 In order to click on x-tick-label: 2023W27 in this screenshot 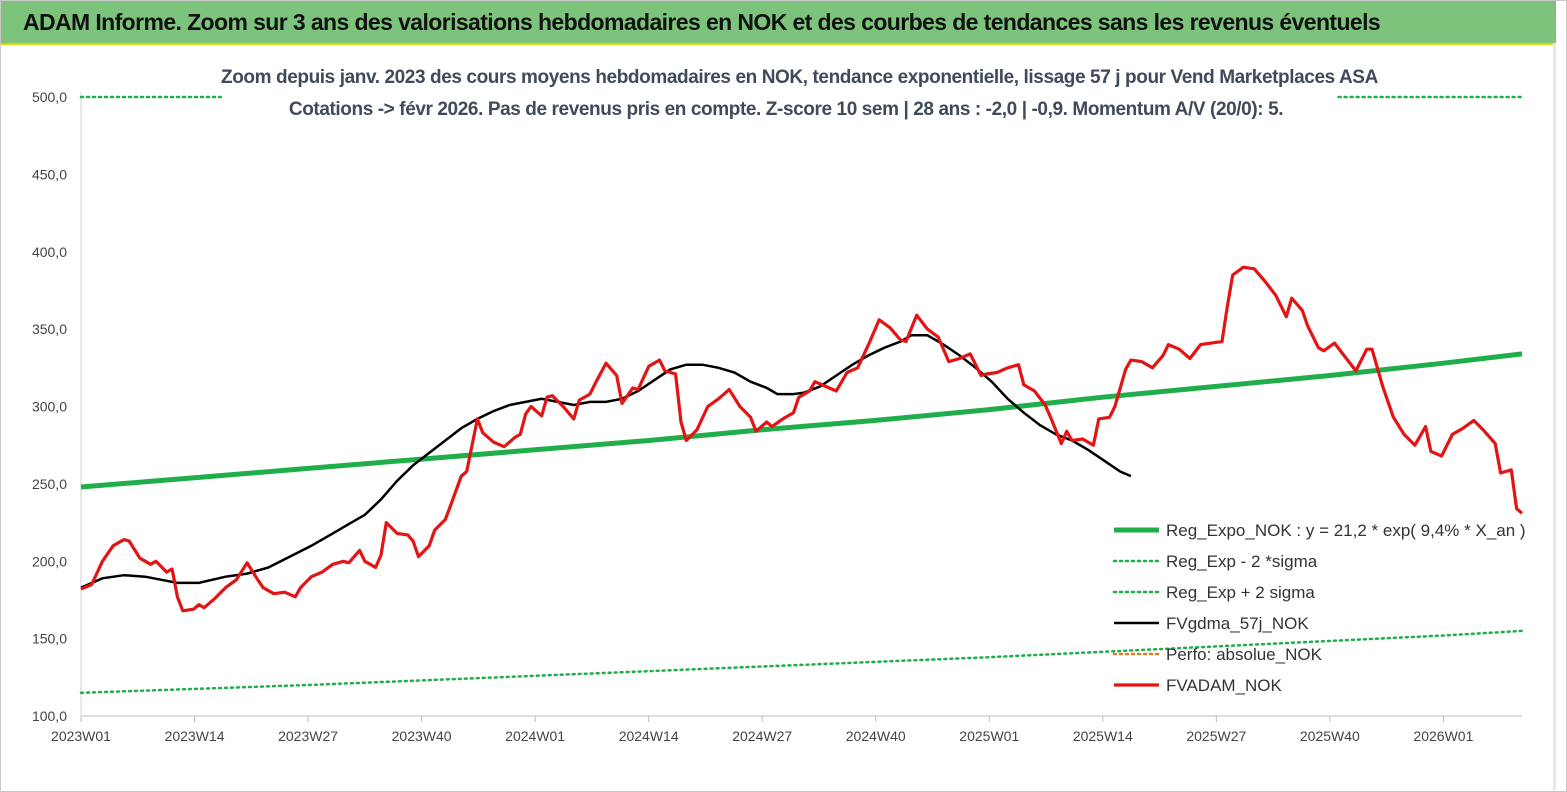, I will do `click(308, 736)`.